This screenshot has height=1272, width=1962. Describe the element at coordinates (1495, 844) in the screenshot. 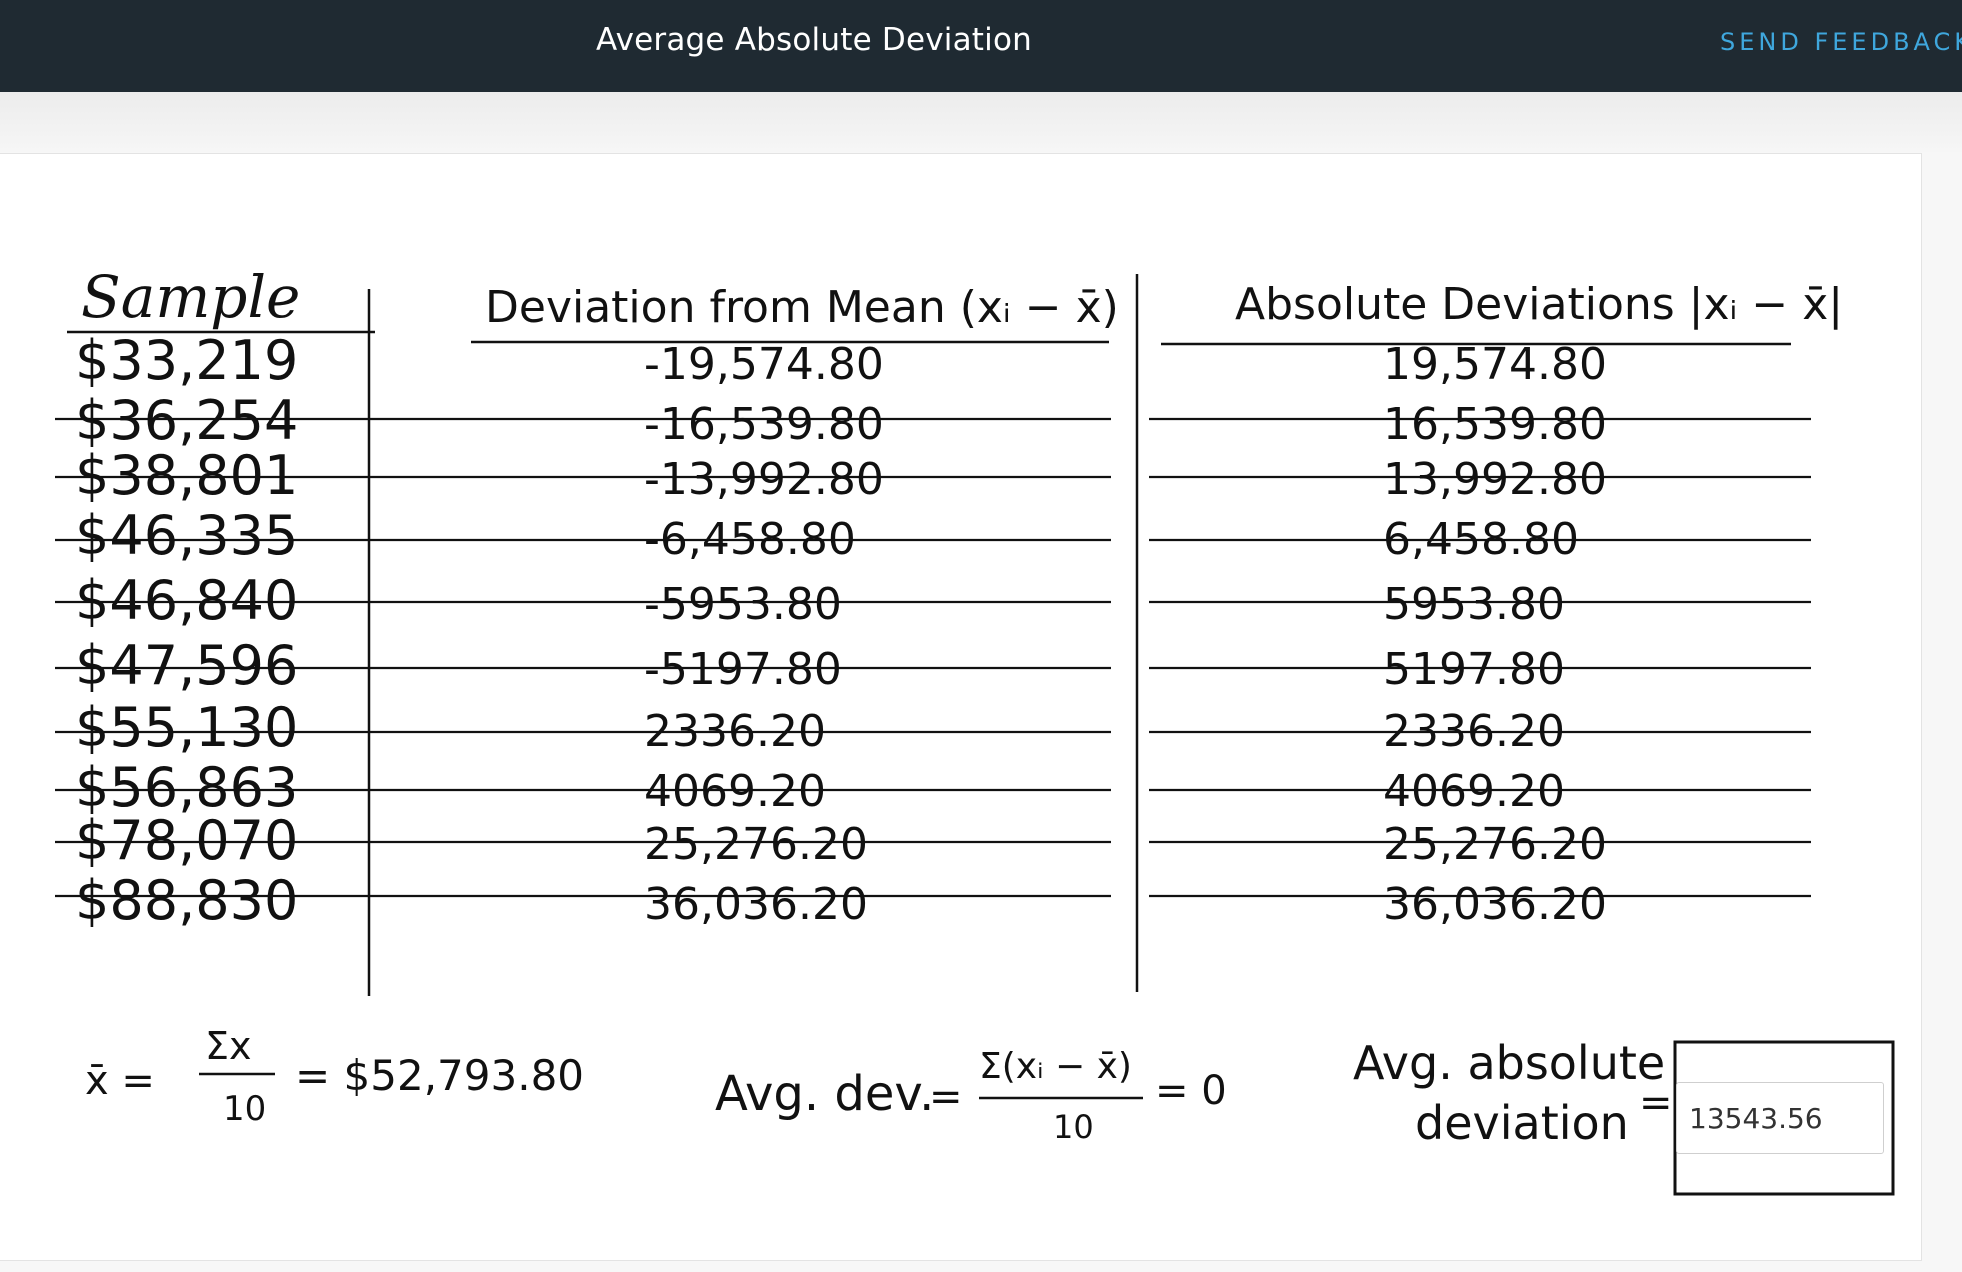

I see `absolute-cell: 25,276.20` at that location.